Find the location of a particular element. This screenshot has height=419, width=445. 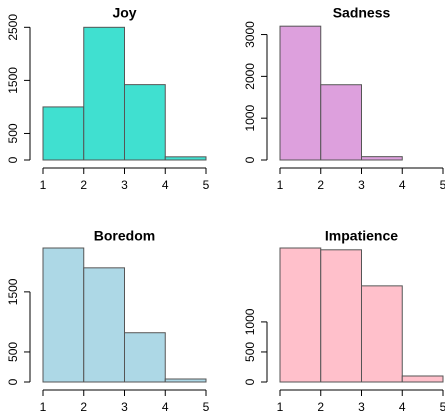

panel-title: Joy is located at coordinates (124, 13).